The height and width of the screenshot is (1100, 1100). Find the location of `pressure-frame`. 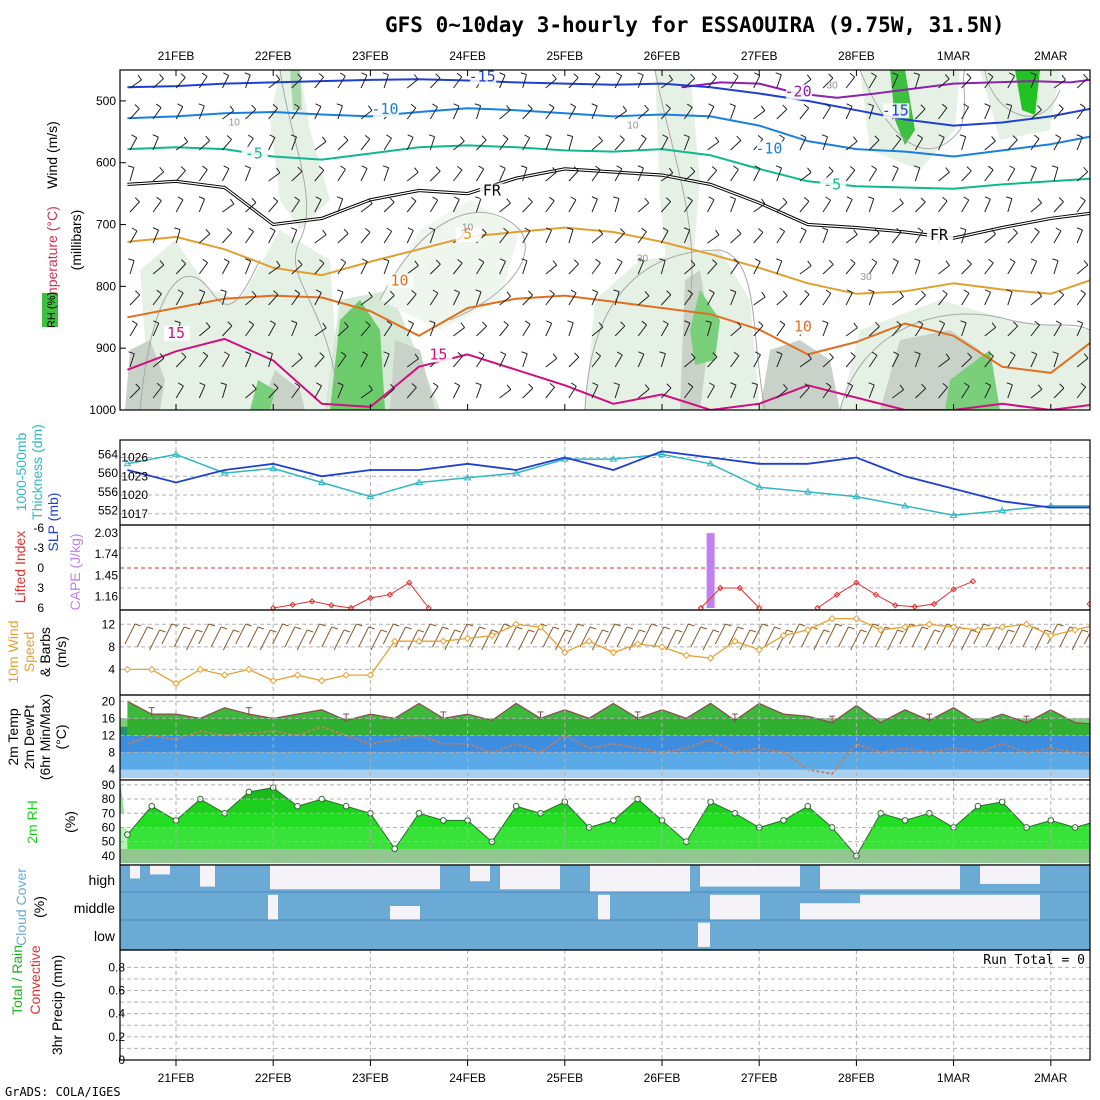

pressure-frame is located at coordinates (605, 482).